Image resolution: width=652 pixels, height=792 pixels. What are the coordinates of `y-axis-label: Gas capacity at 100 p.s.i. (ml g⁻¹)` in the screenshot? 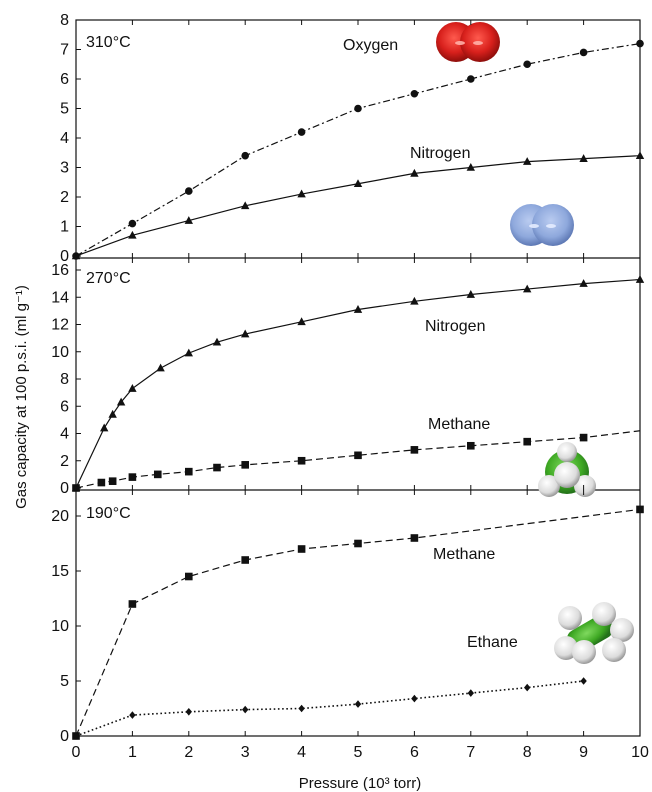 It's located at (21, 397).